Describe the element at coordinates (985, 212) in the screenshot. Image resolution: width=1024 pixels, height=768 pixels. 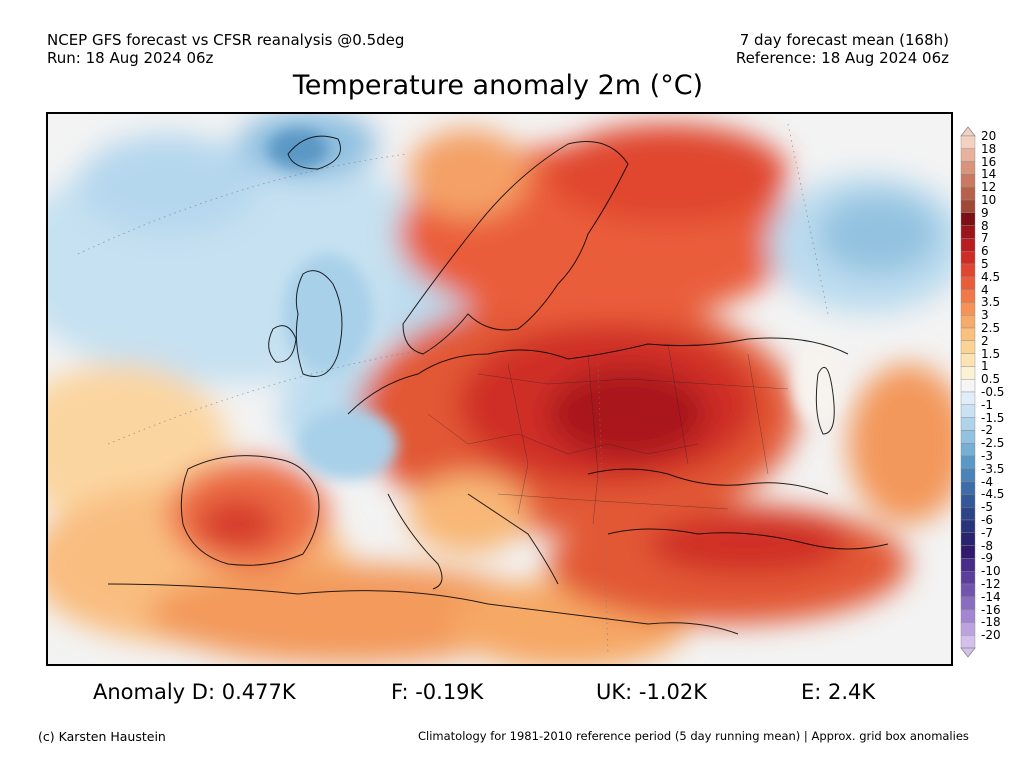
I see `legend-label: 9` at that location.